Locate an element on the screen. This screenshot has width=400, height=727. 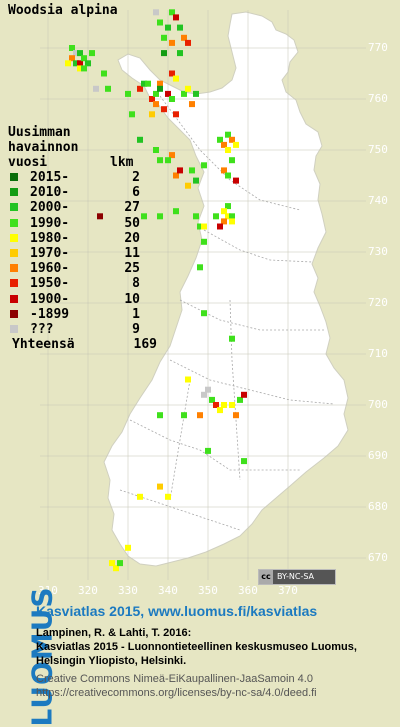
x-axis-label: 310 is located at coordinates (48, 590).